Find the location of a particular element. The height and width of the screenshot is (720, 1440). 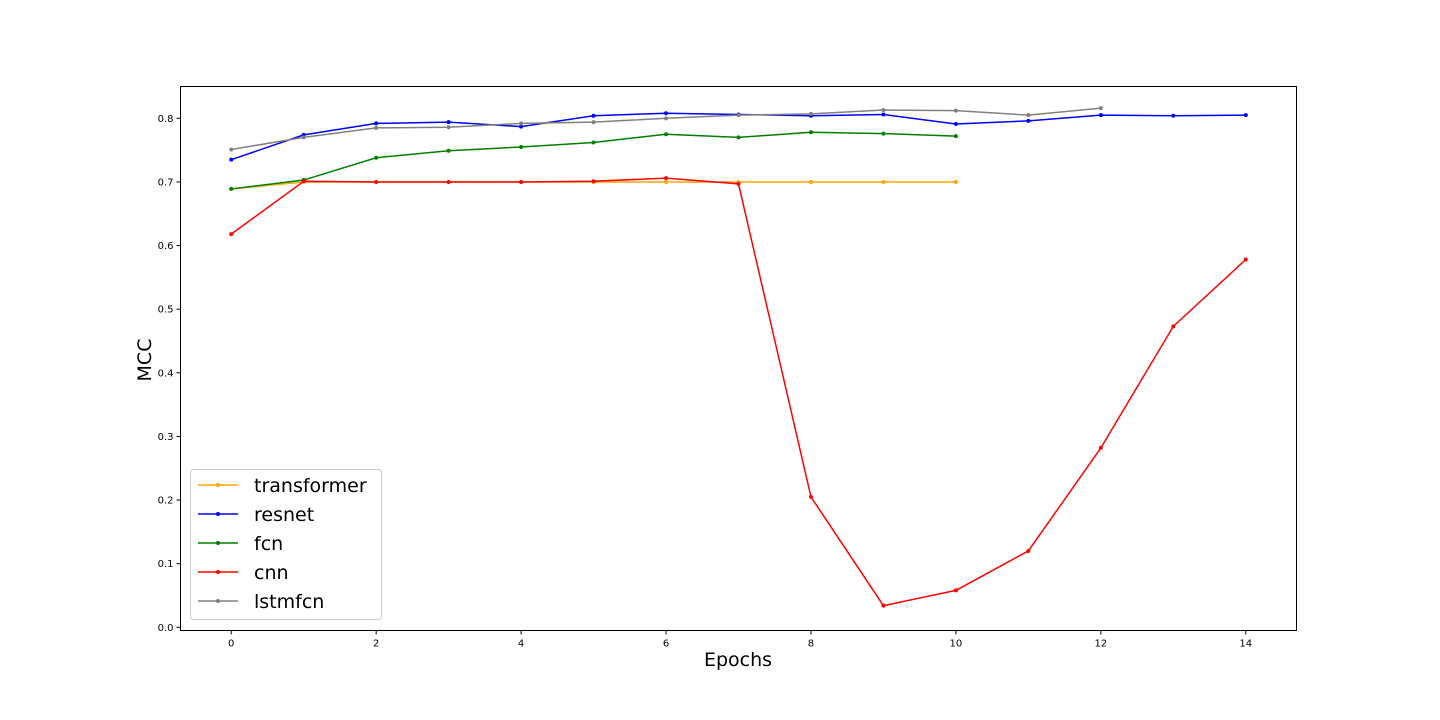

x-tick-label: 12 is located at coordinates (1100, 644).